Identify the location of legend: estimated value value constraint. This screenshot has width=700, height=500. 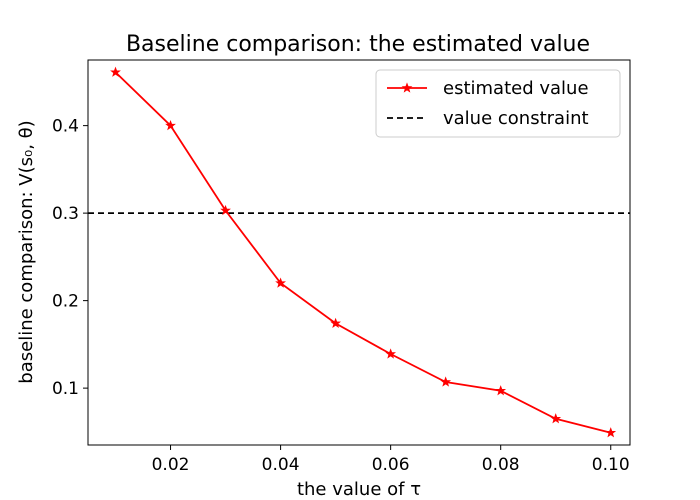
(498, 103).